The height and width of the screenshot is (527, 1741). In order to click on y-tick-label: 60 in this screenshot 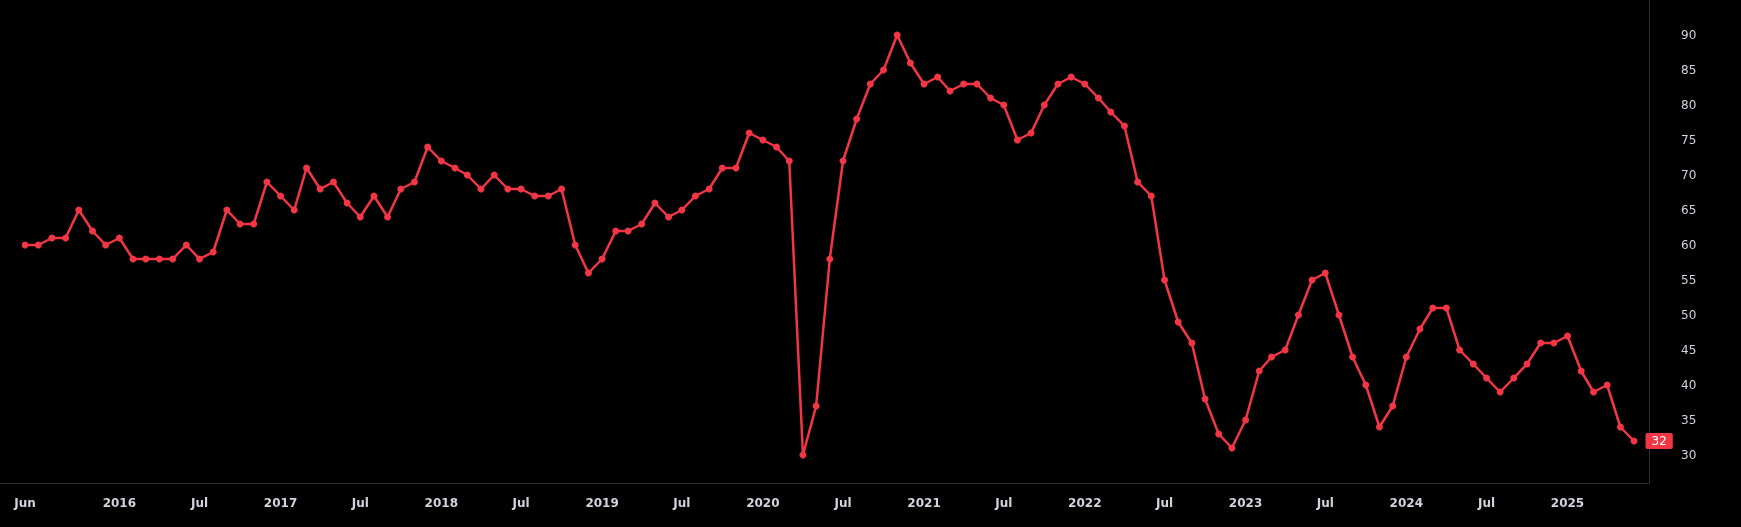, I will do `click(1689, 245)`.